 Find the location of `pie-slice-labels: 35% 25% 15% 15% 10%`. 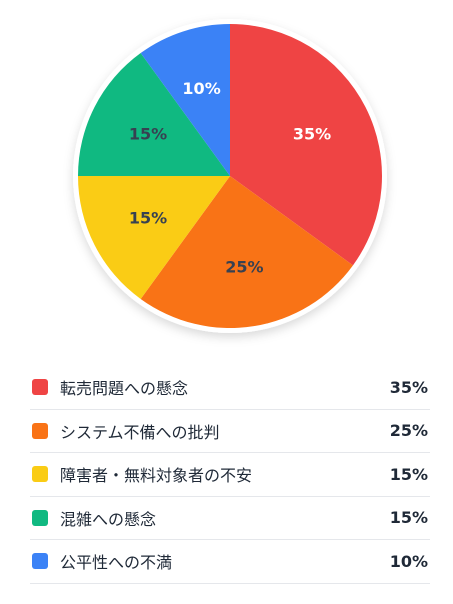

pie-slice-labels: 35% 25% 15% 15% 10% is located at coordinates (230, 177).